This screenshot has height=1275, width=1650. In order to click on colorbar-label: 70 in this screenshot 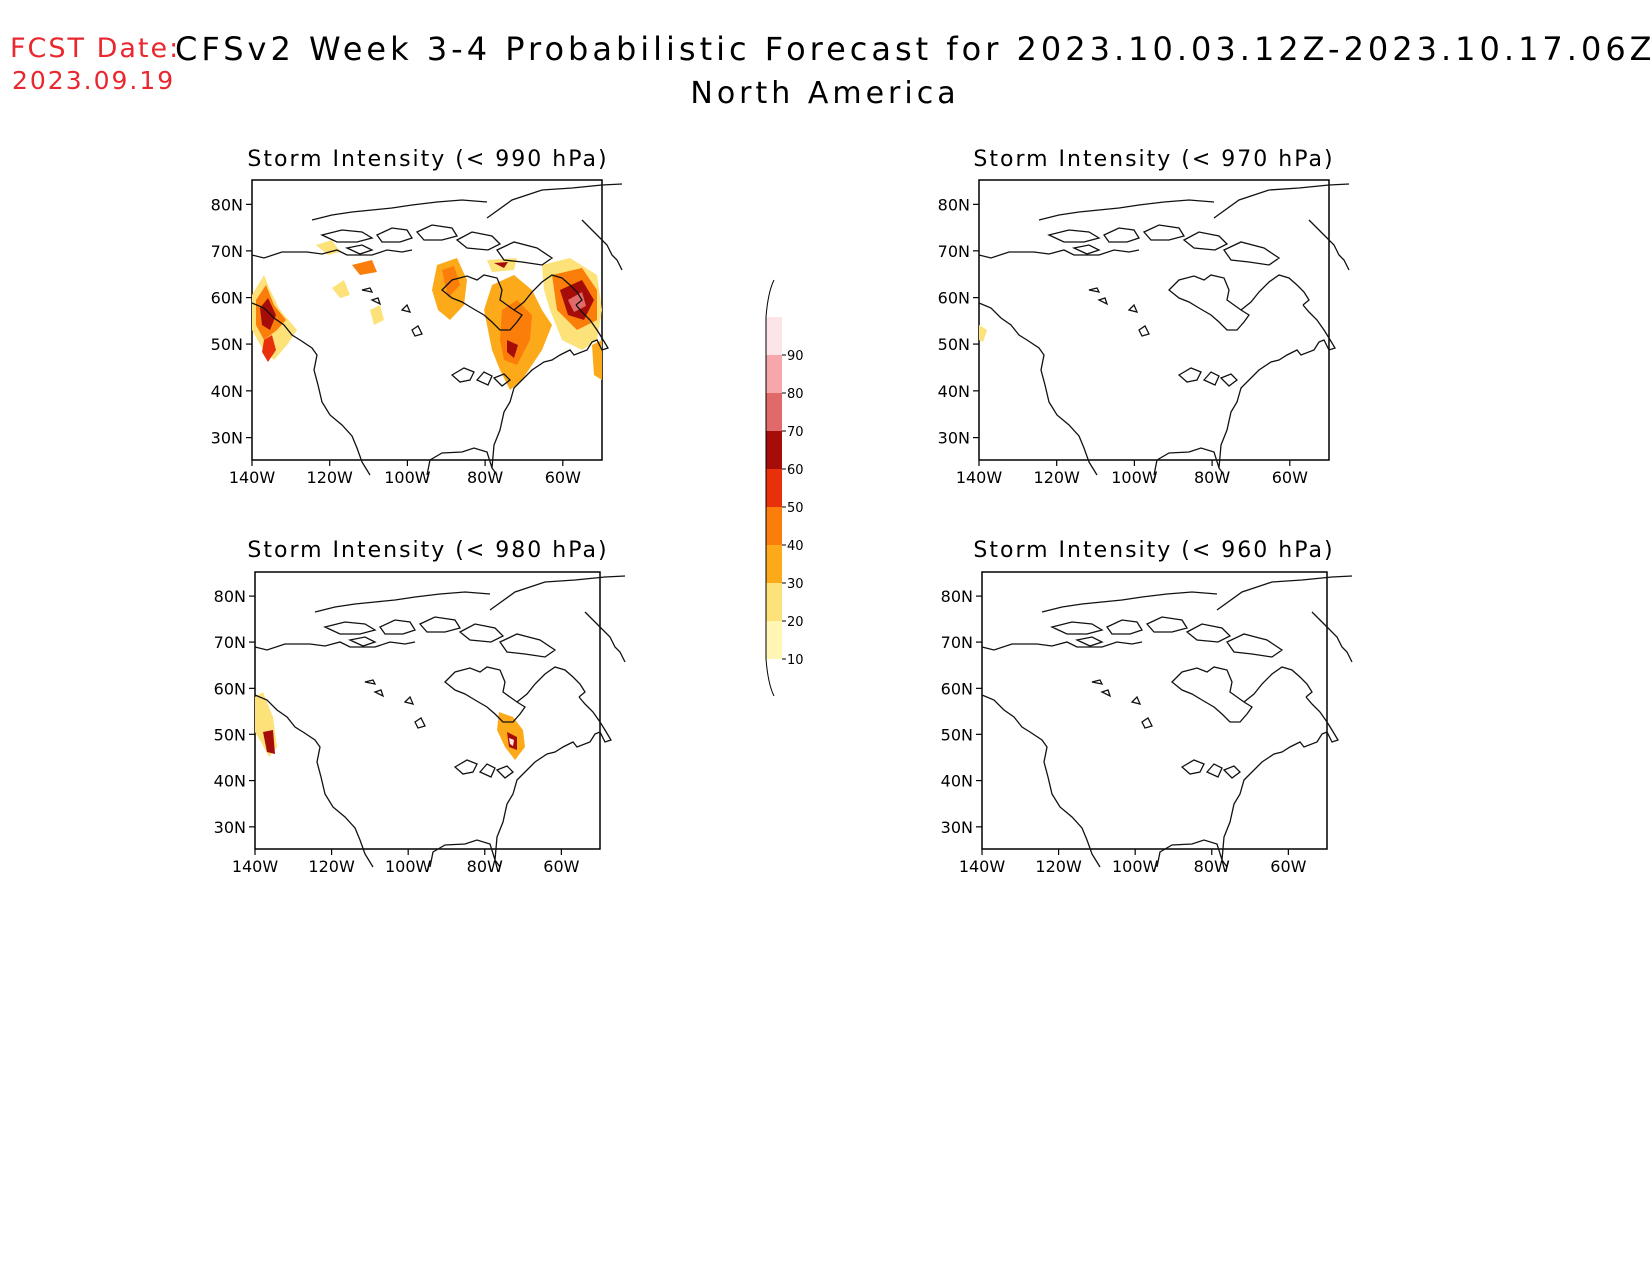, I will do `click(795, 432)`.